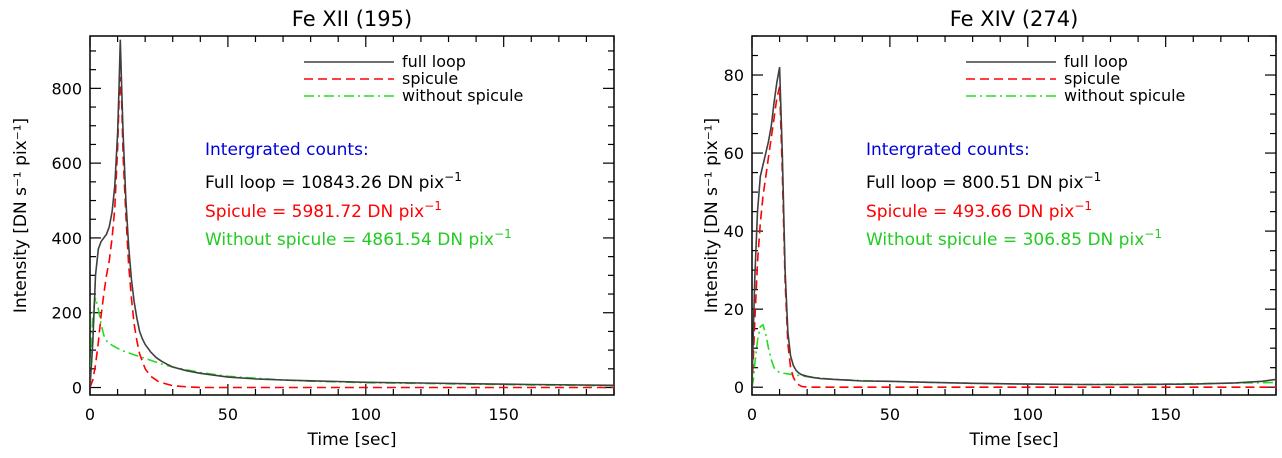 Image resolution: width=1282 pixels, height=458 pixels. Describe the element at coordinates (341, 183) in the screenshot. I see `annotation-full-value: 10843.26` at that location.